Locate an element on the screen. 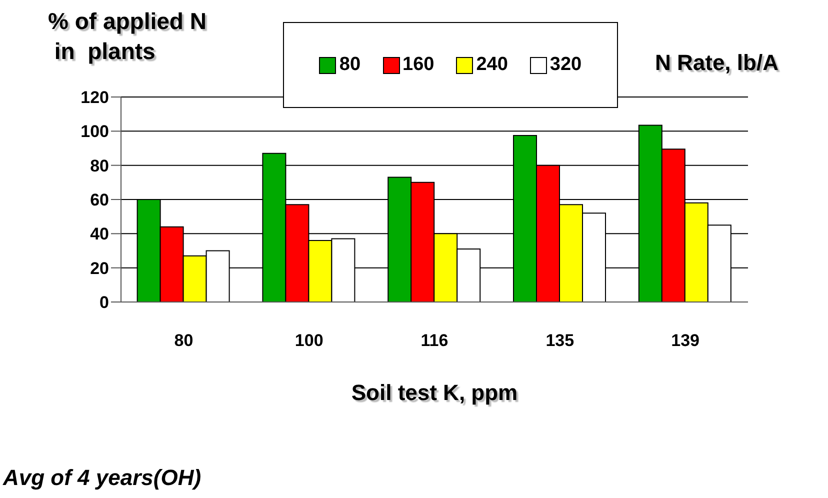 The image size is (828, 498). legend-title: N Rate, lb/A is located at coordinates (716, 63).